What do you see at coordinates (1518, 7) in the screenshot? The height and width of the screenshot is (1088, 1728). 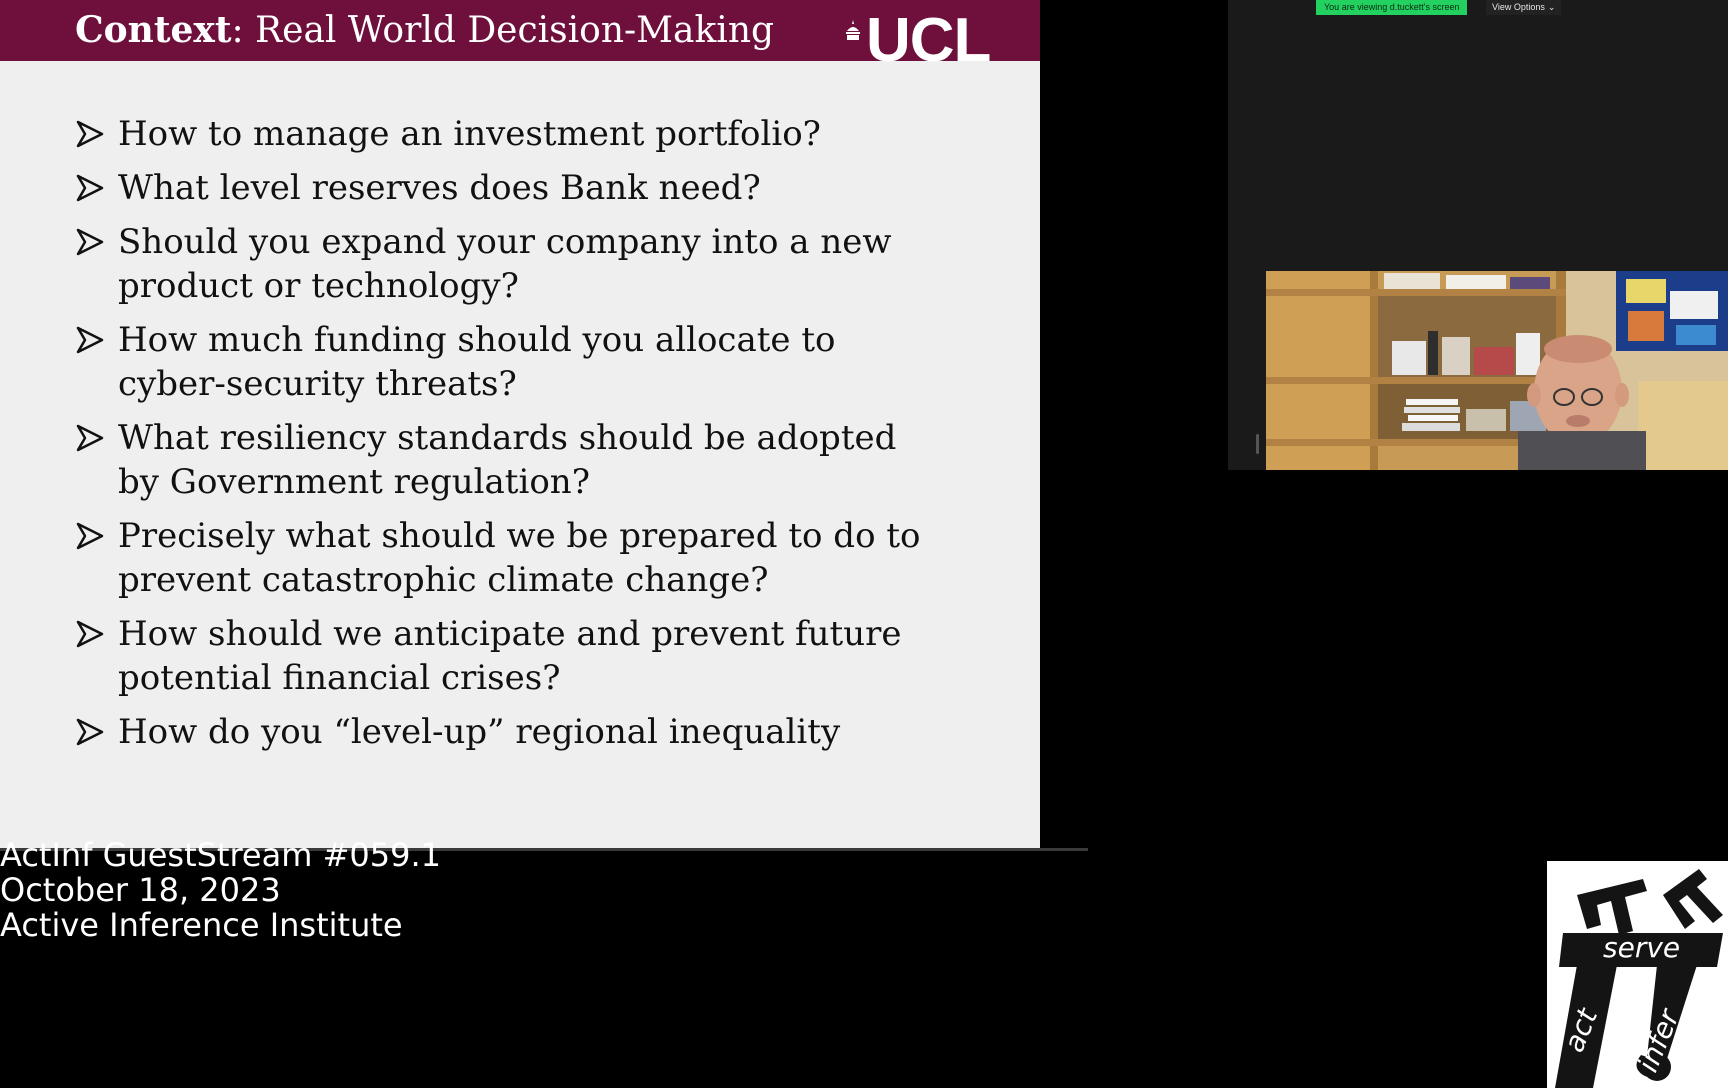 I see `view-options-label: View Options` at bounding box center [1518, 7].